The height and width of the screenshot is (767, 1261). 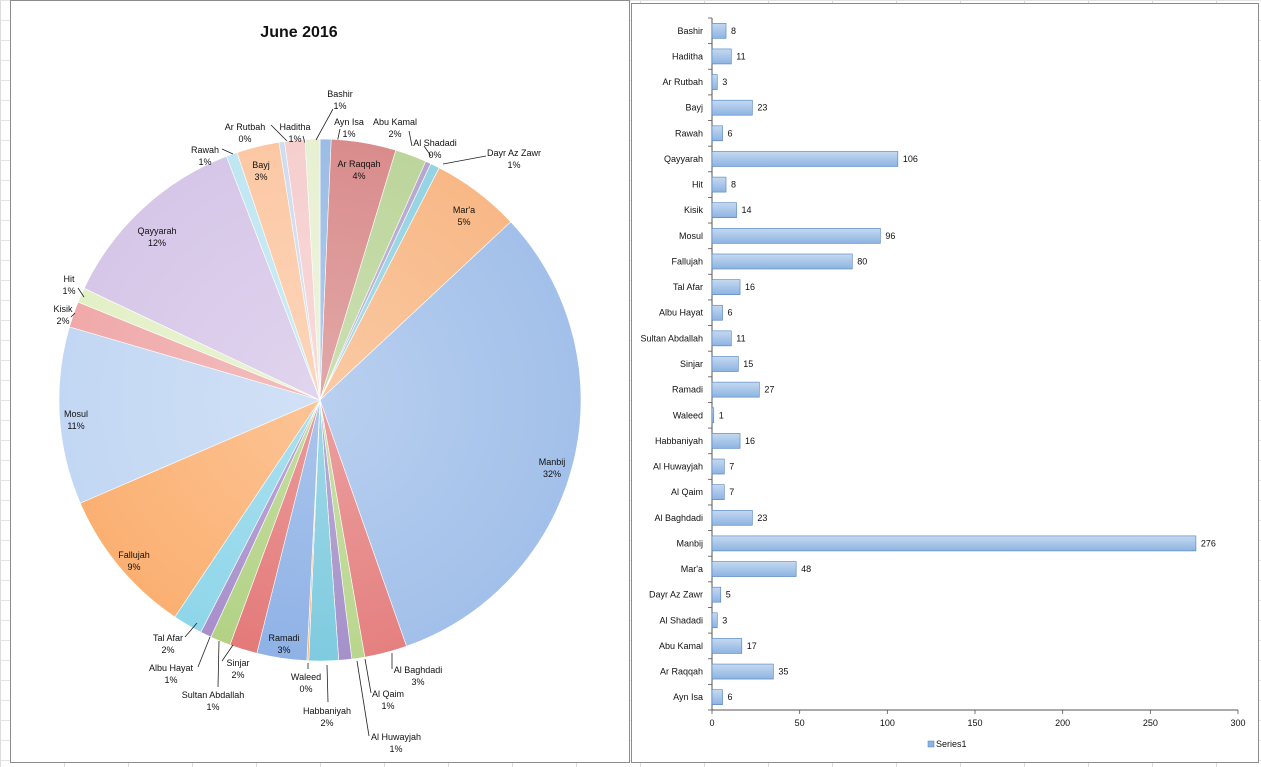 I want to click on bar-value-label-mar-a: 48, so click(x=806, y=569).